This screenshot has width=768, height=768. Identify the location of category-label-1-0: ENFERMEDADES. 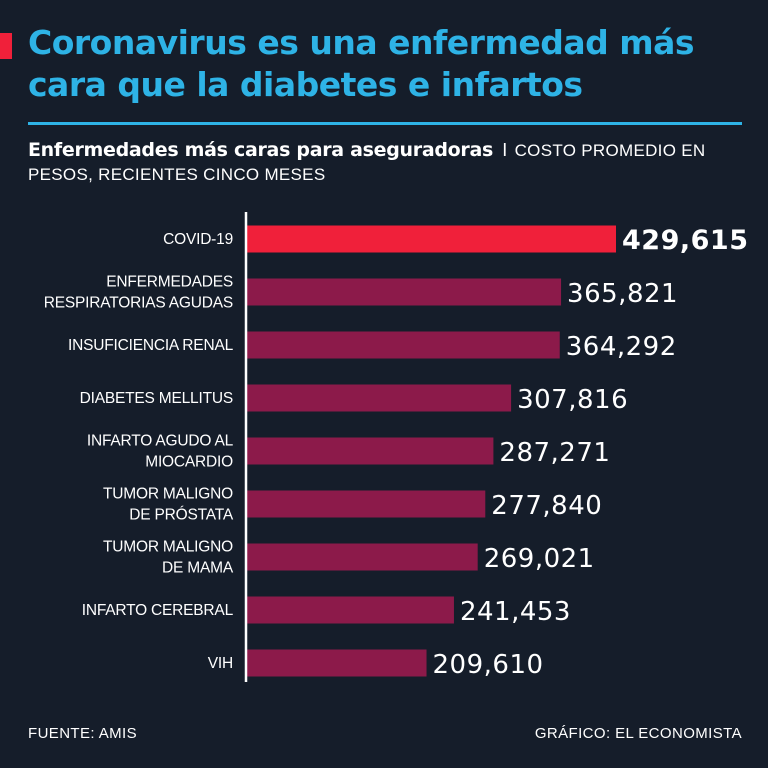
(169, 282).